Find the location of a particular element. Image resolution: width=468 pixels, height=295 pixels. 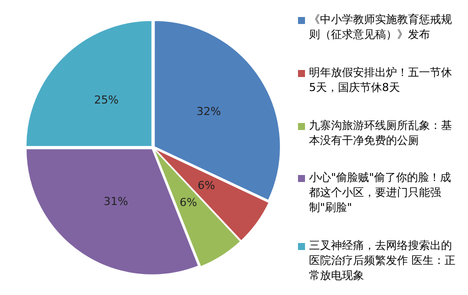

data-label: 31% is located at coordinates (116, 201).